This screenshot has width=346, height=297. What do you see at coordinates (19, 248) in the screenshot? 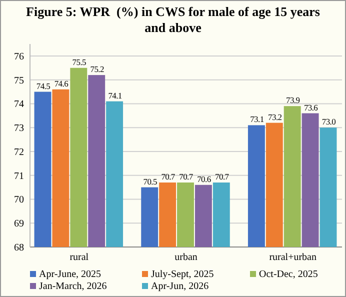
I see `y-tick-label: 68` at bounding box center [19, 248].